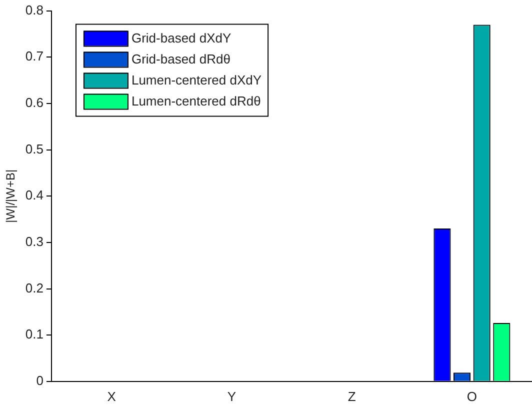 The width and height of the screenshot is (532, 408). Describe the element at coordinates (111, 396) in the screenshot. I see `x-tick-label: X` at that location.